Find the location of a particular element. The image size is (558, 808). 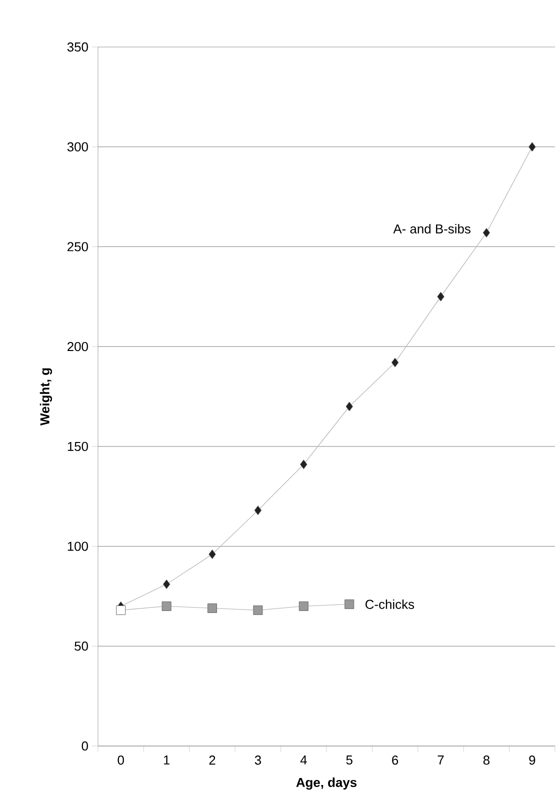

series-label: C-chicks is located at coordinates (390, 604).